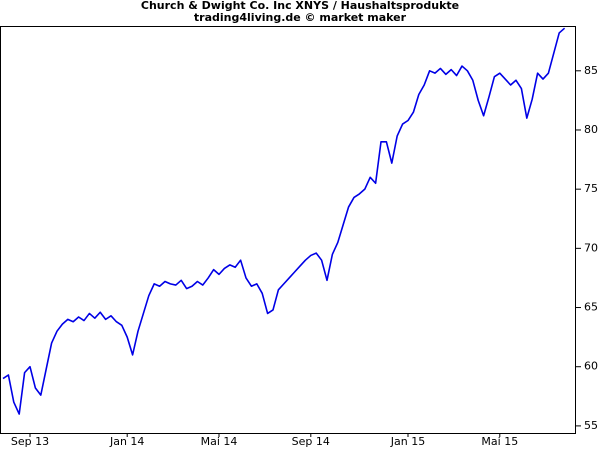 This screenshot has width=600, height=454. Describe the element at coordinates (499, 441) in the screenshot. I see `x-tick-label: Mai 15` at that location.